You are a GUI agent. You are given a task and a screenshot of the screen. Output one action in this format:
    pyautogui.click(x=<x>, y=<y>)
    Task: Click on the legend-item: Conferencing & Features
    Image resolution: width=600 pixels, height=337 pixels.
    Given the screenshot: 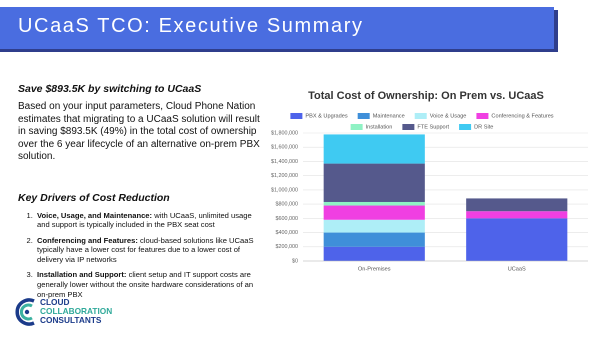 What is the action you would take?
    pyautogui.click(x=515, y=116)
    